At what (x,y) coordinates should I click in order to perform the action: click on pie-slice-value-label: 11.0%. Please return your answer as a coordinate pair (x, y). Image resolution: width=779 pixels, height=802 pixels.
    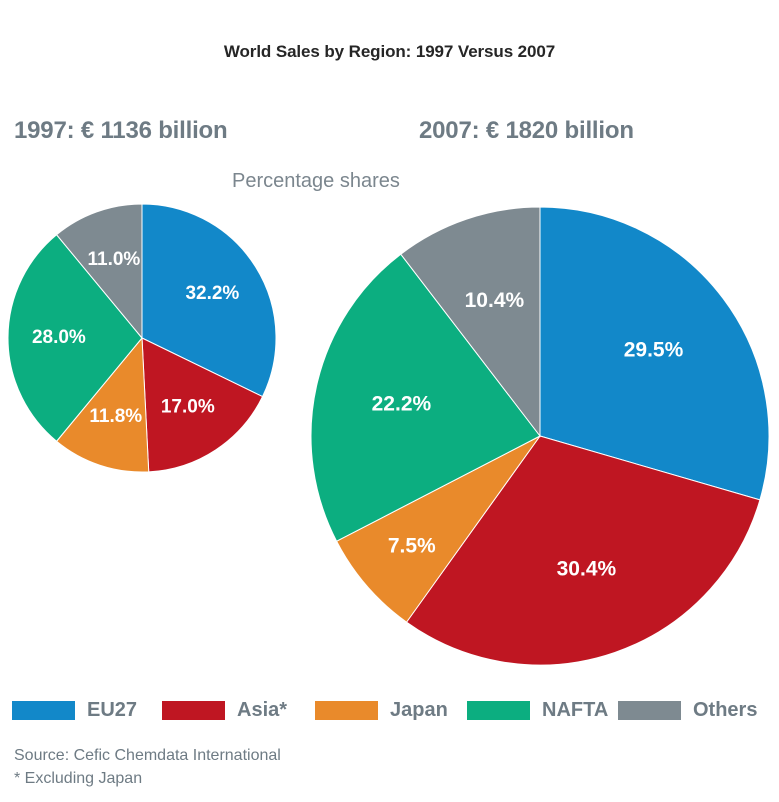
    Looking at the image, I should click on (113, 259).